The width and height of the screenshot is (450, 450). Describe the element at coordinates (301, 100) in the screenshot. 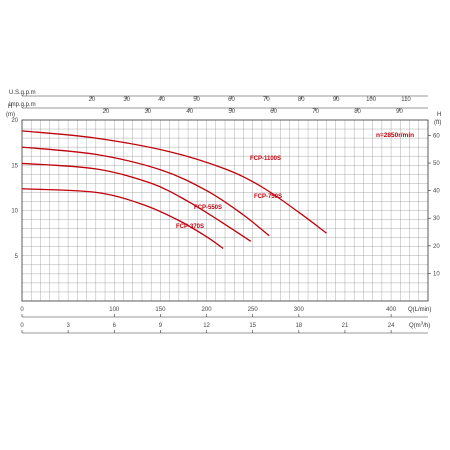

I see `usgpm-tick-label: 80` at that location.